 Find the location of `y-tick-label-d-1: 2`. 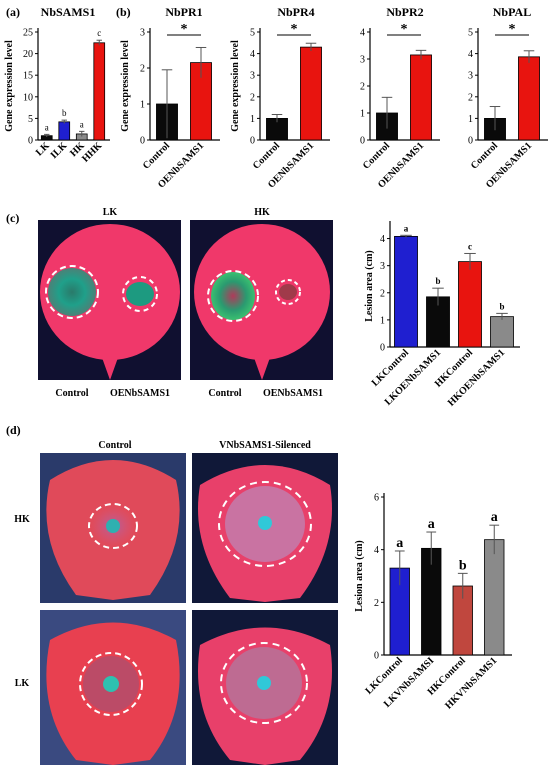

y-tick-label-d-1: 2 is located at coordinates (376, 603).